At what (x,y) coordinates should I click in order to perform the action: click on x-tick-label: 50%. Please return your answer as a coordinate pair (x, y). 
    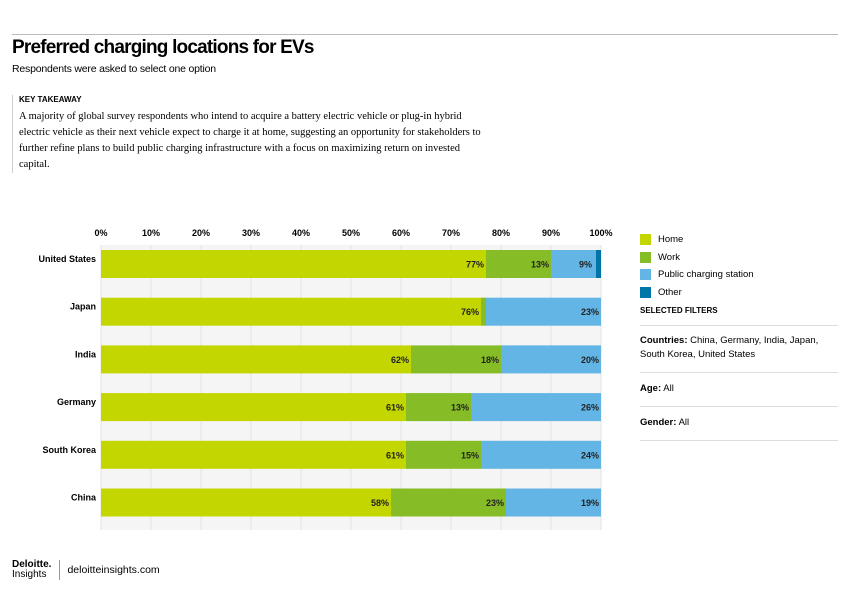
    Looking at the image, I should click on (351, 233).